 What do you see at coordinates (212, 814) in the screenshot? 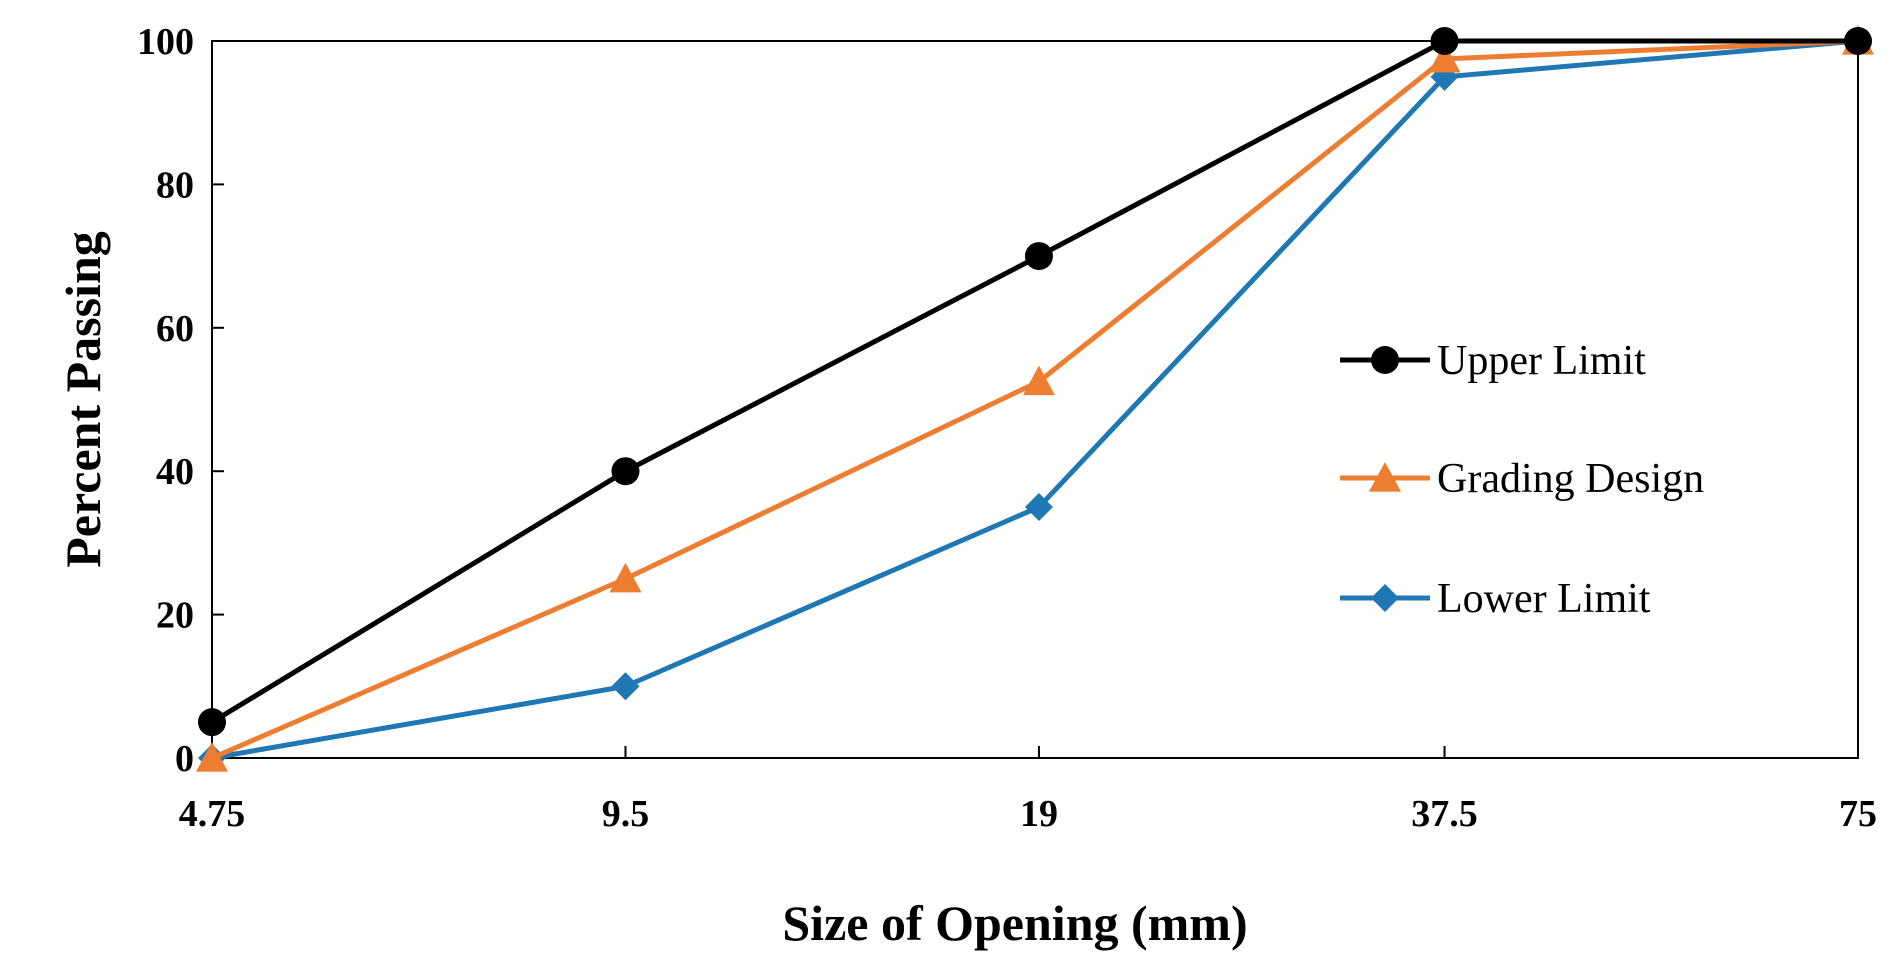
I see `x-tick-label: 4.75` at bounding box center [212, 814].